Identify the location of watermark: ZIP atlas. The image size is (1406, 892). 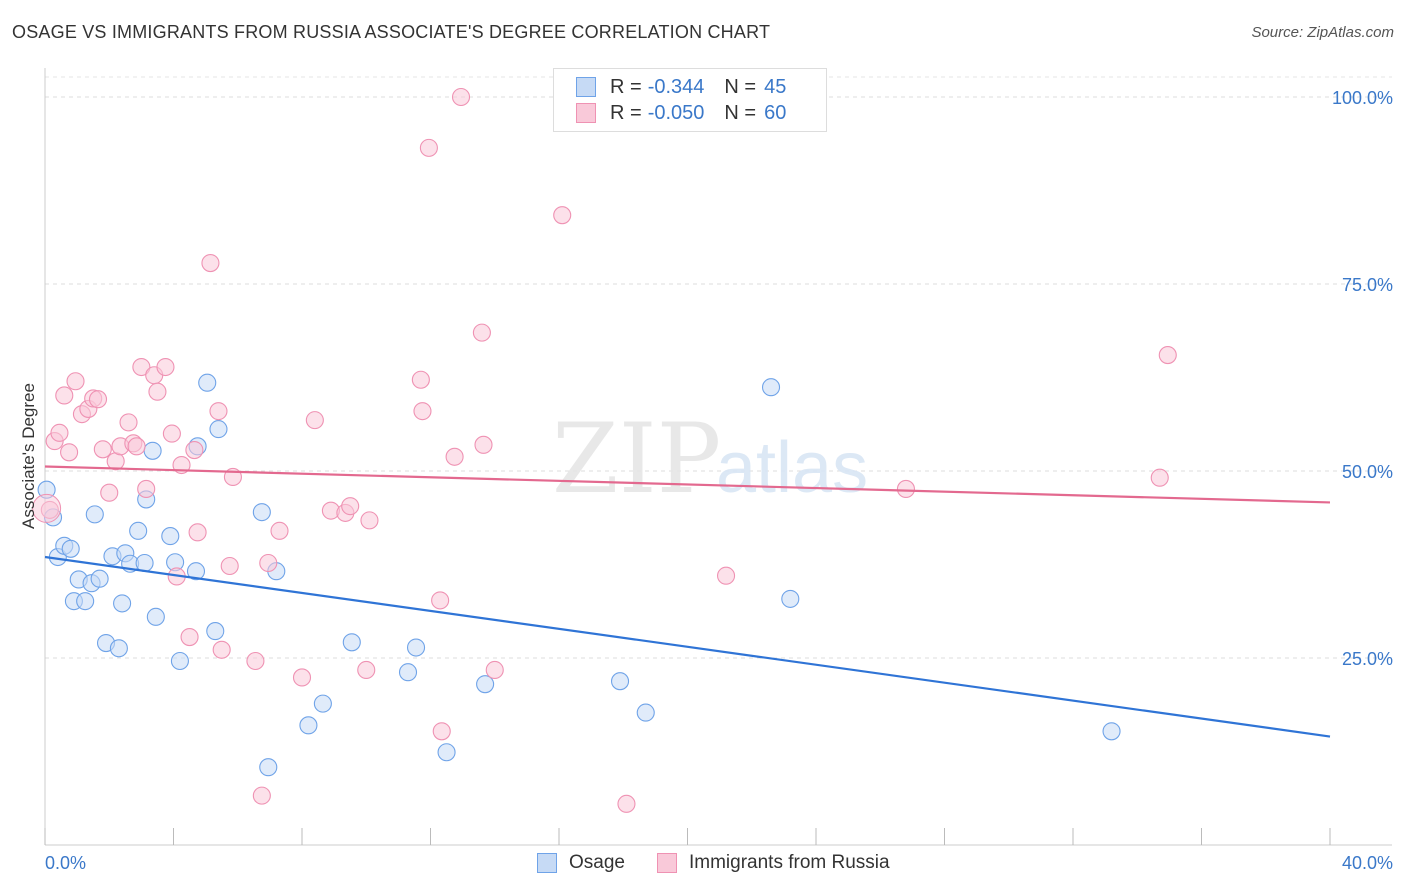
(710, 459).